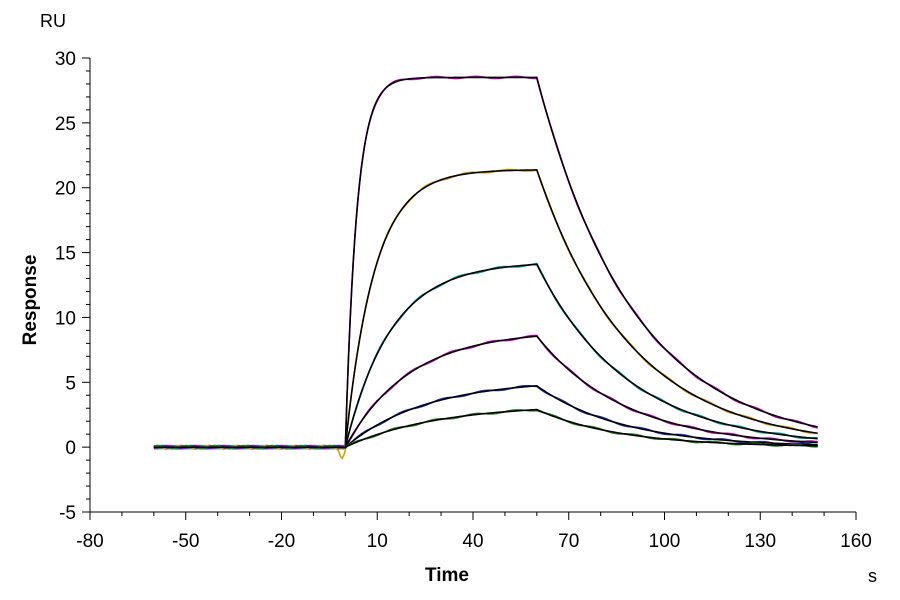 The height and width of the screenshot is (600, 900). I want to click on x-tick-label: 70, so click(568, 541).